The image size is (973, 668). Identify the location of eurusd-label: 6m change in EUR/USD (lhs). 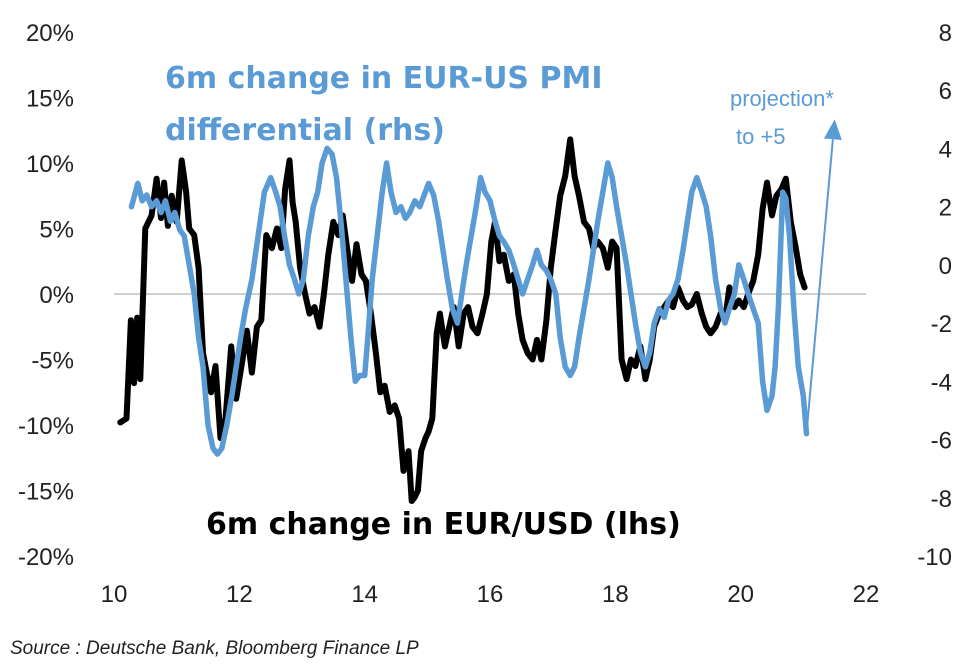
(443, 524).